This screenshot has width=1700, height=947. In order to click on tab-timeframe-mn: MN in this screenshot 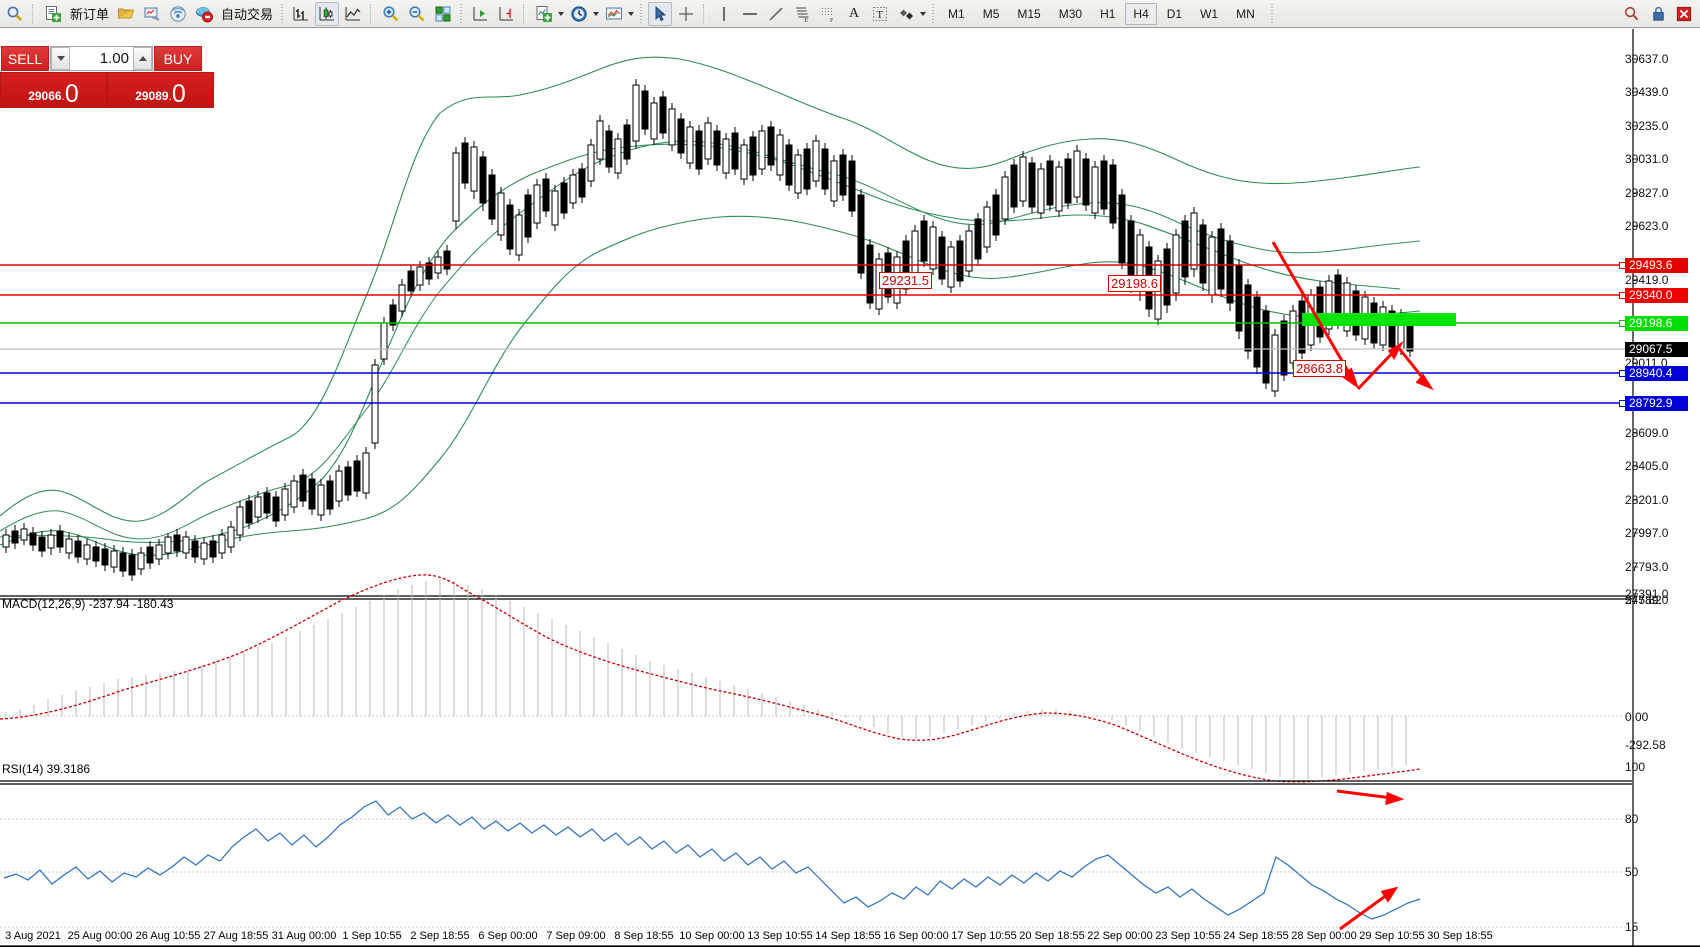, I will do `click(1245, 13)`.